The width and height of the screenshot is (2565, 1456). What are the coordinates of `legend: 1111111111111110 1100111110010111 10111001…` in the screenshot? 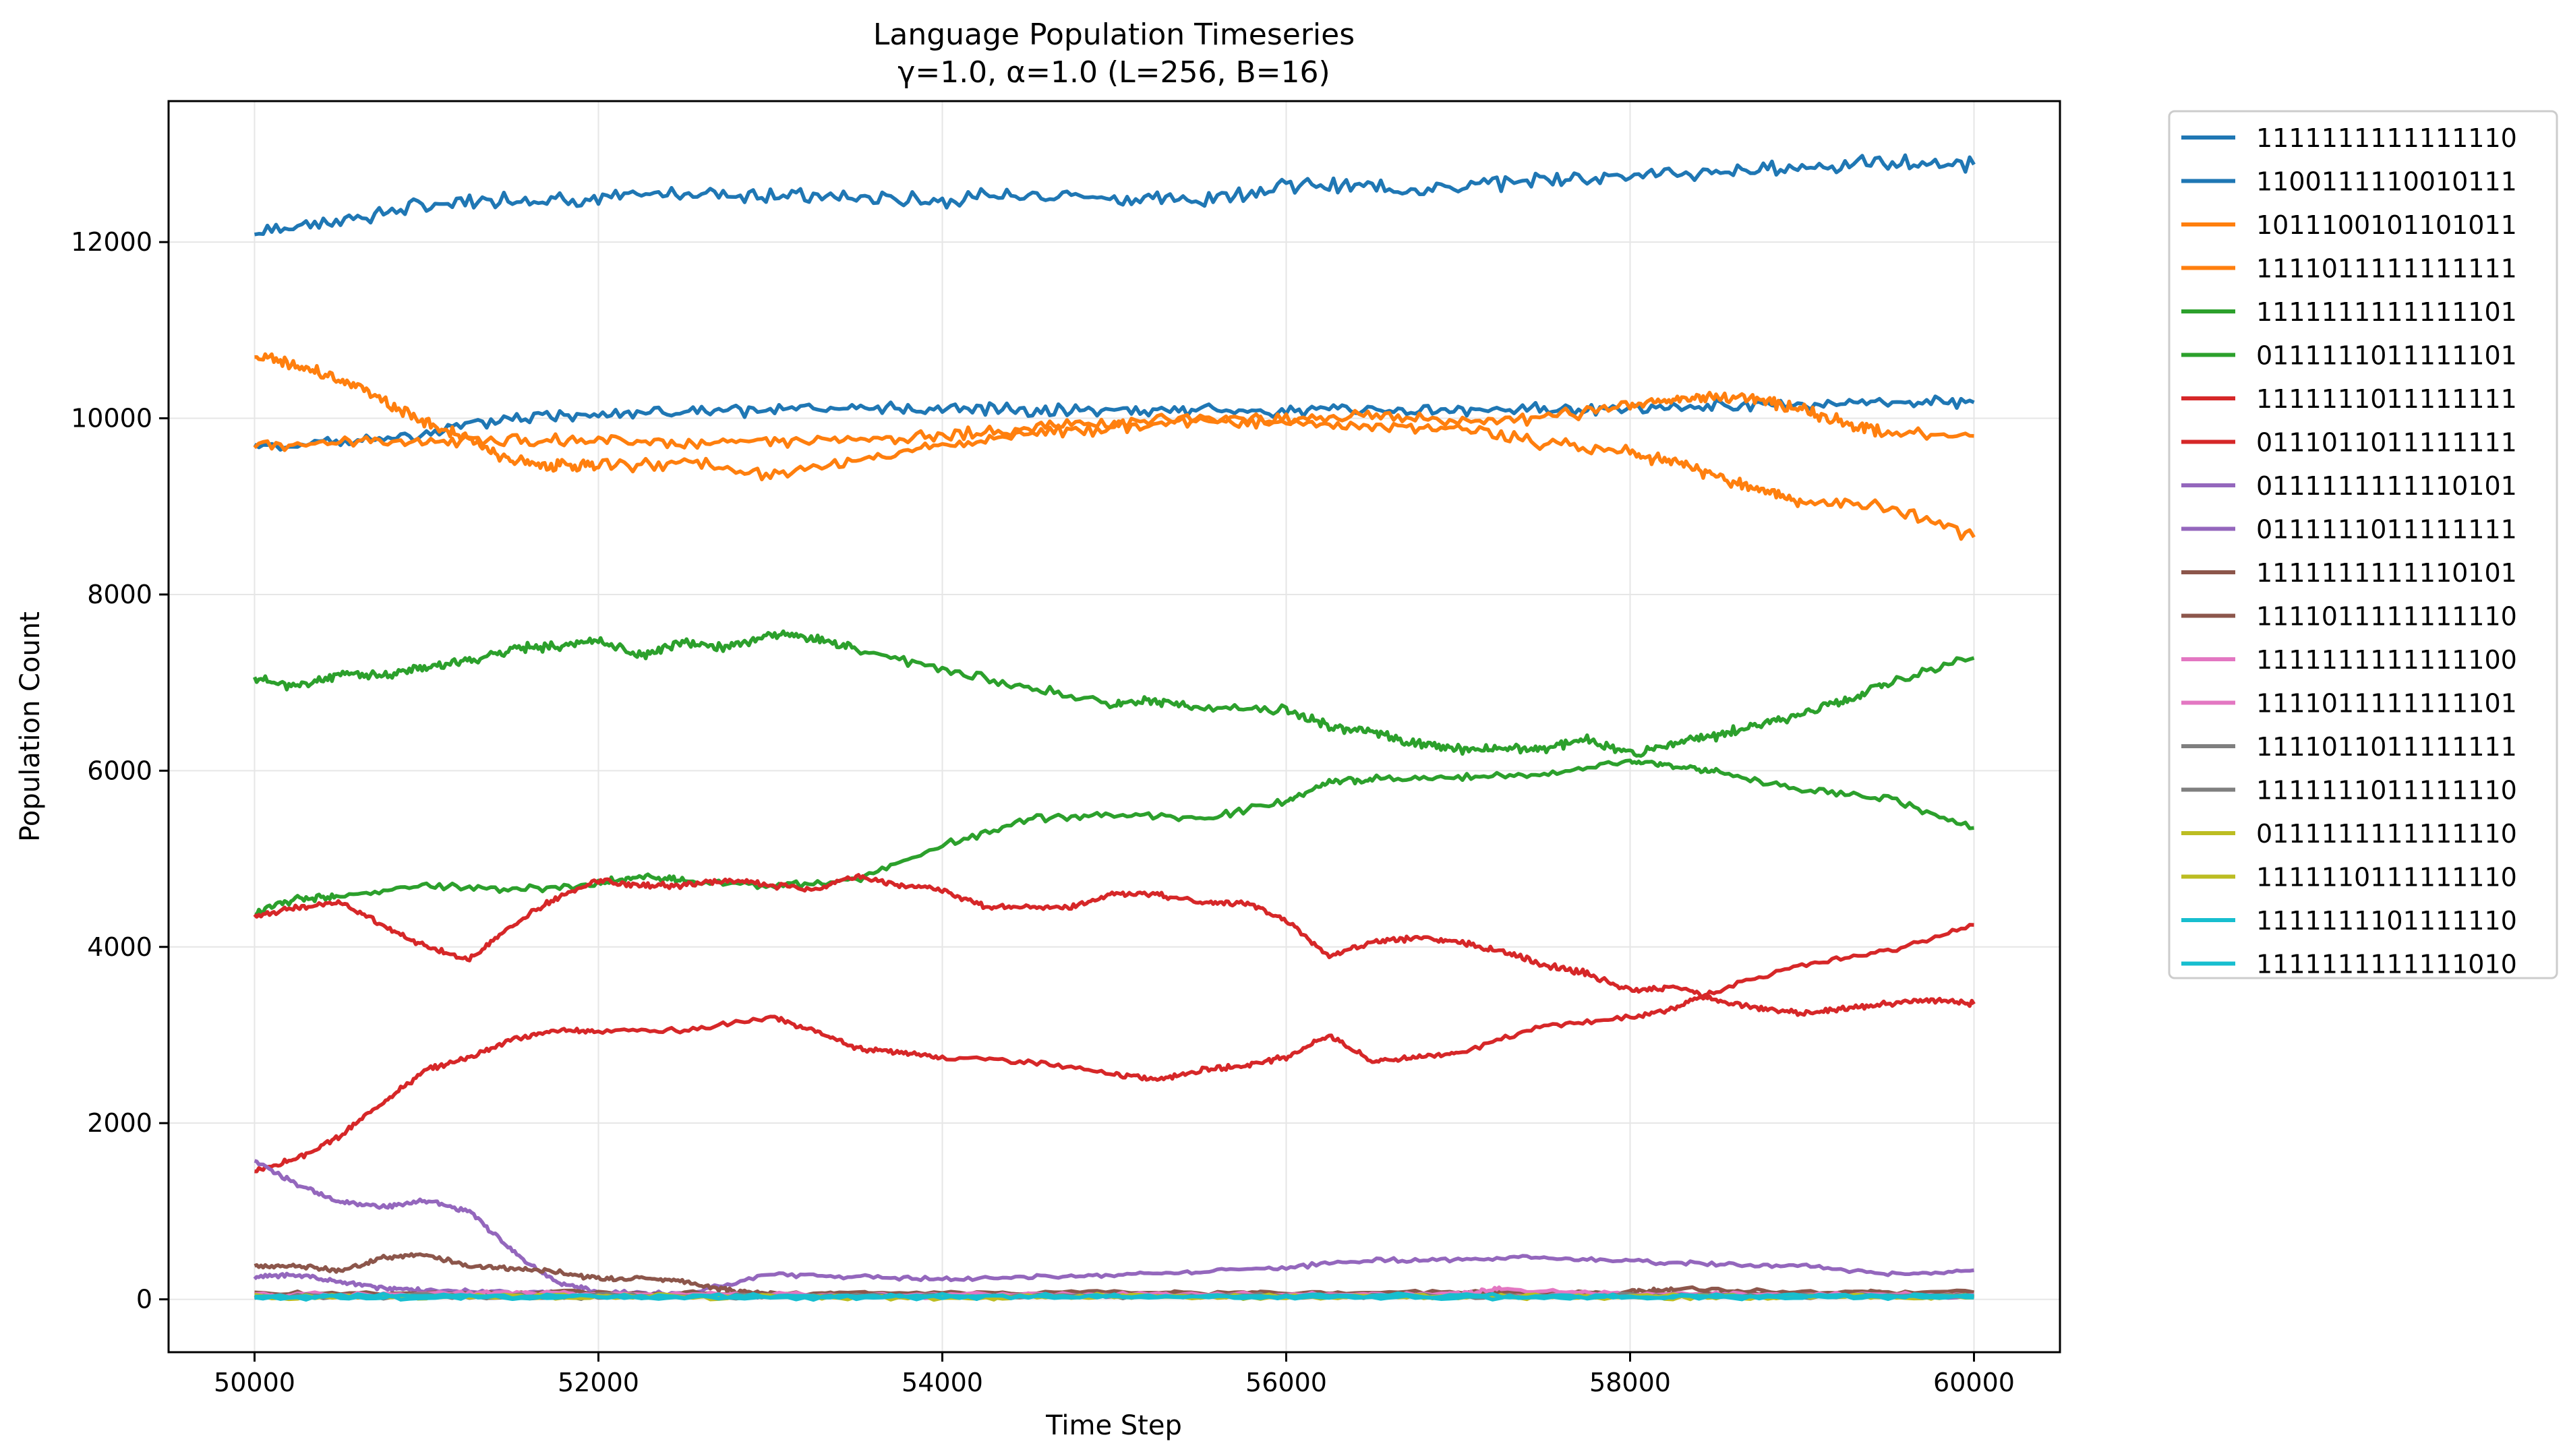 It's located at (2363, 544).